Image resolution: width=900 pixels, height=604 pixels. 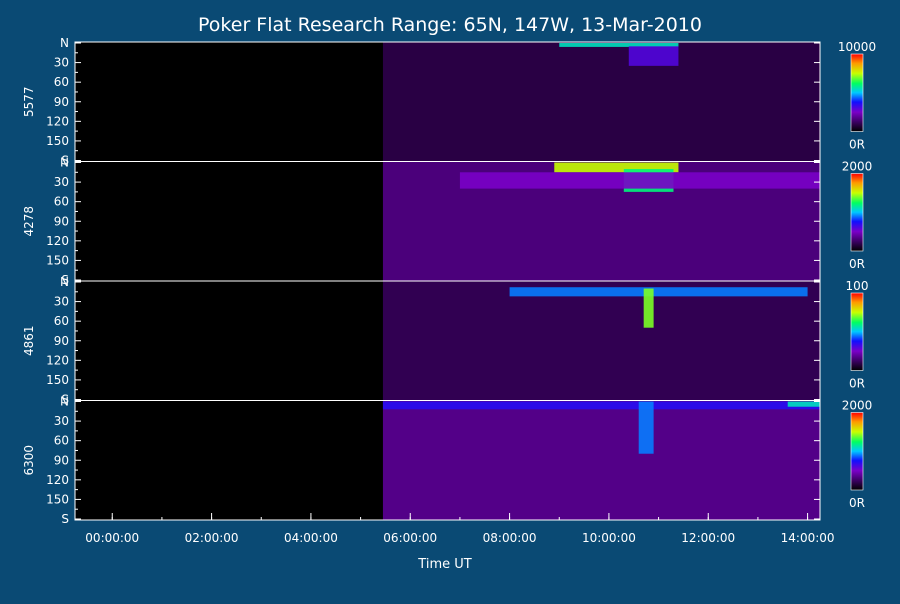 I want to click on colorbar-max-label: 100, so click(x=857, y=286).